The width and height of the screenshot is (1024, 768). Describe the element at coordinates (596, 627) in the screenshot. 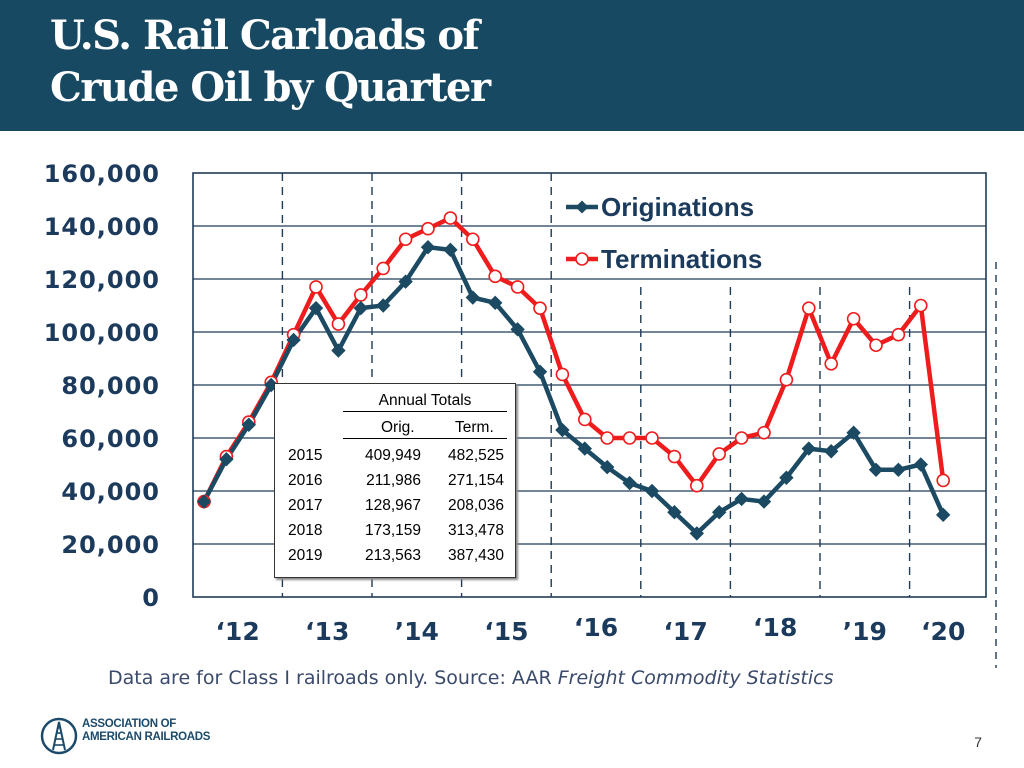

I see `x-tick-label: ‘16` at that location.